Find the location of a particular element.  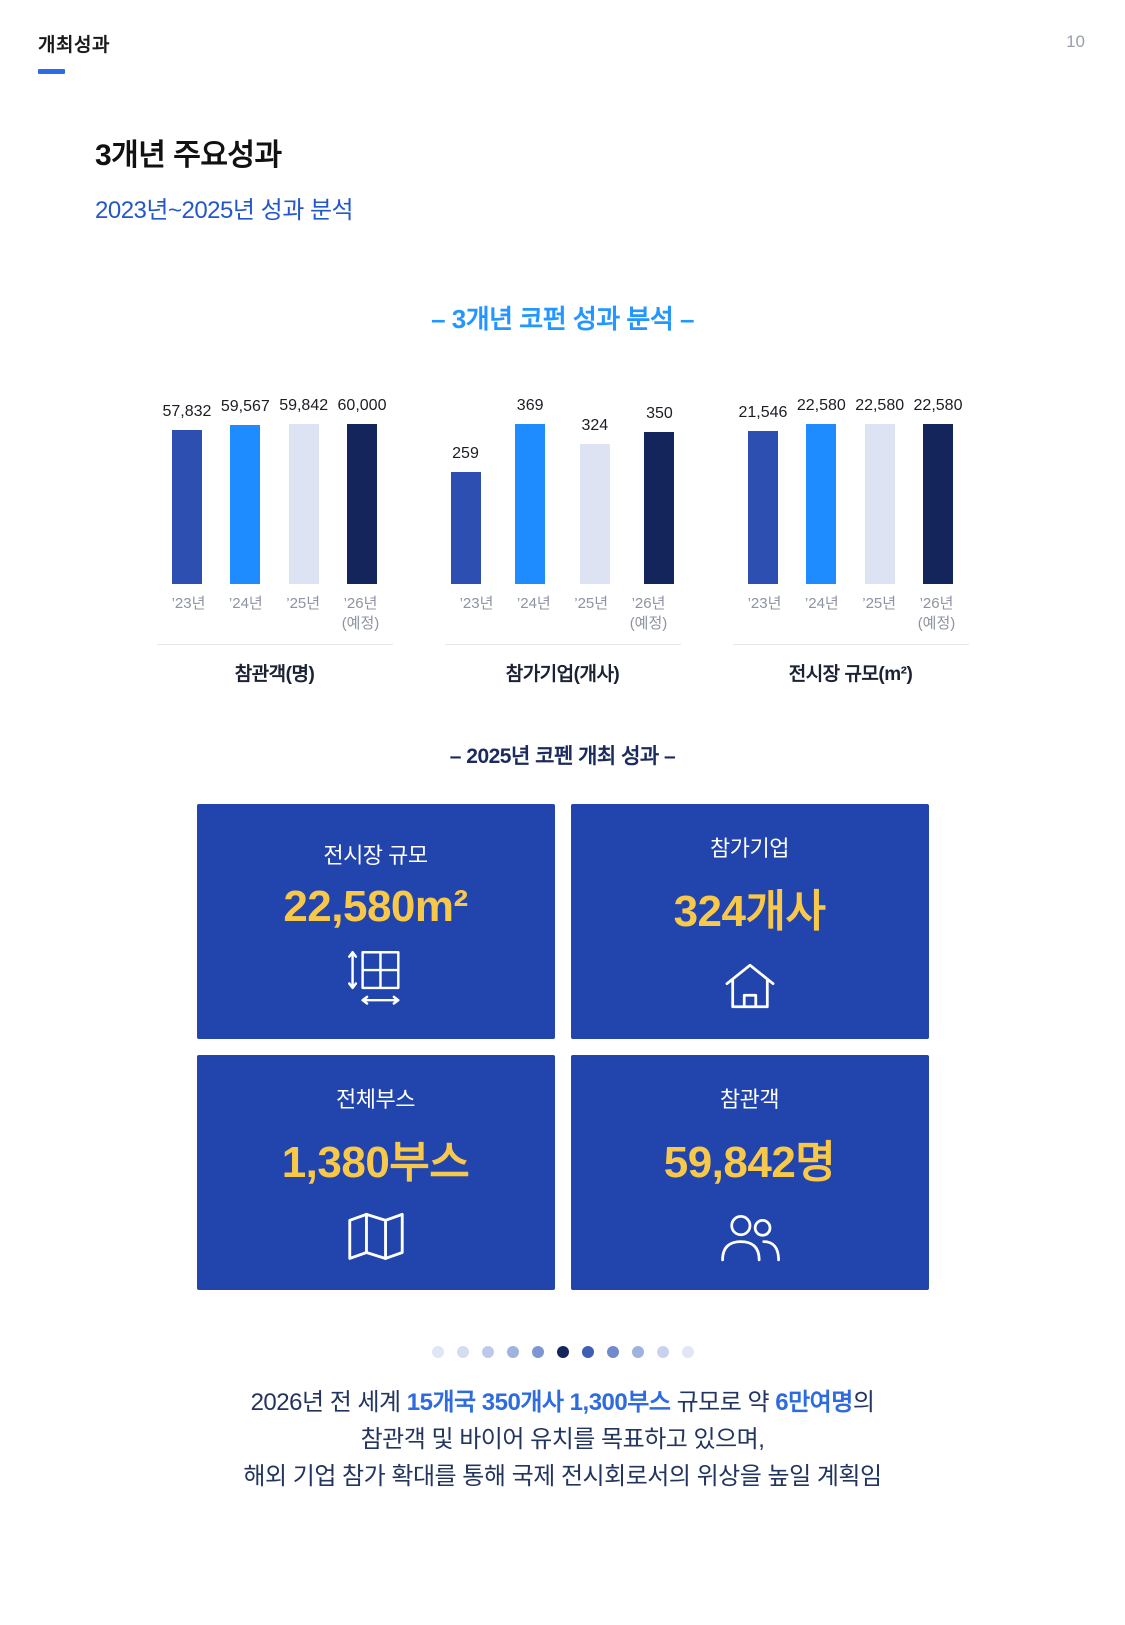

footer-line: 참관객 및 바이어 유치를 목표하고 있으며, is located at coordinates (562, 1439).